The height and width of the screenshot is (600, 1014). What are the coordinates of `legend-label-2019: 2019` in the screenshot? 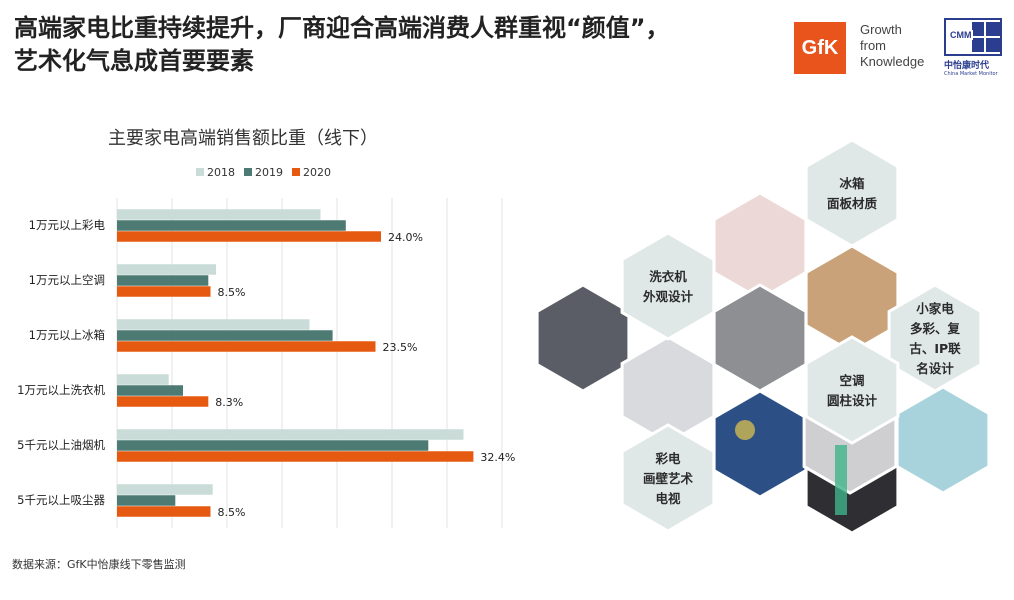 It's located at (269, 172).